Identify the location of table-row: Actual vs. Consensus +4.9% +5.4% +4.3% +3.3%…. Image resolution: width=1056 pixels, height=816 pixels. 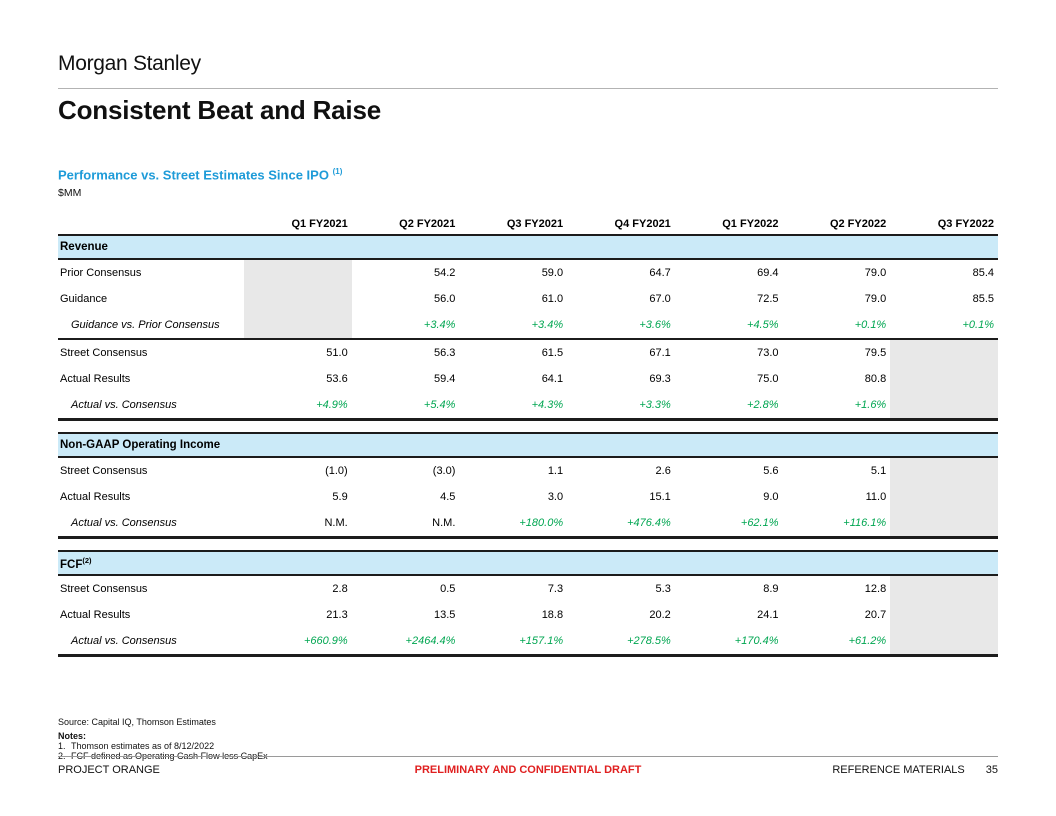
(528, 406).